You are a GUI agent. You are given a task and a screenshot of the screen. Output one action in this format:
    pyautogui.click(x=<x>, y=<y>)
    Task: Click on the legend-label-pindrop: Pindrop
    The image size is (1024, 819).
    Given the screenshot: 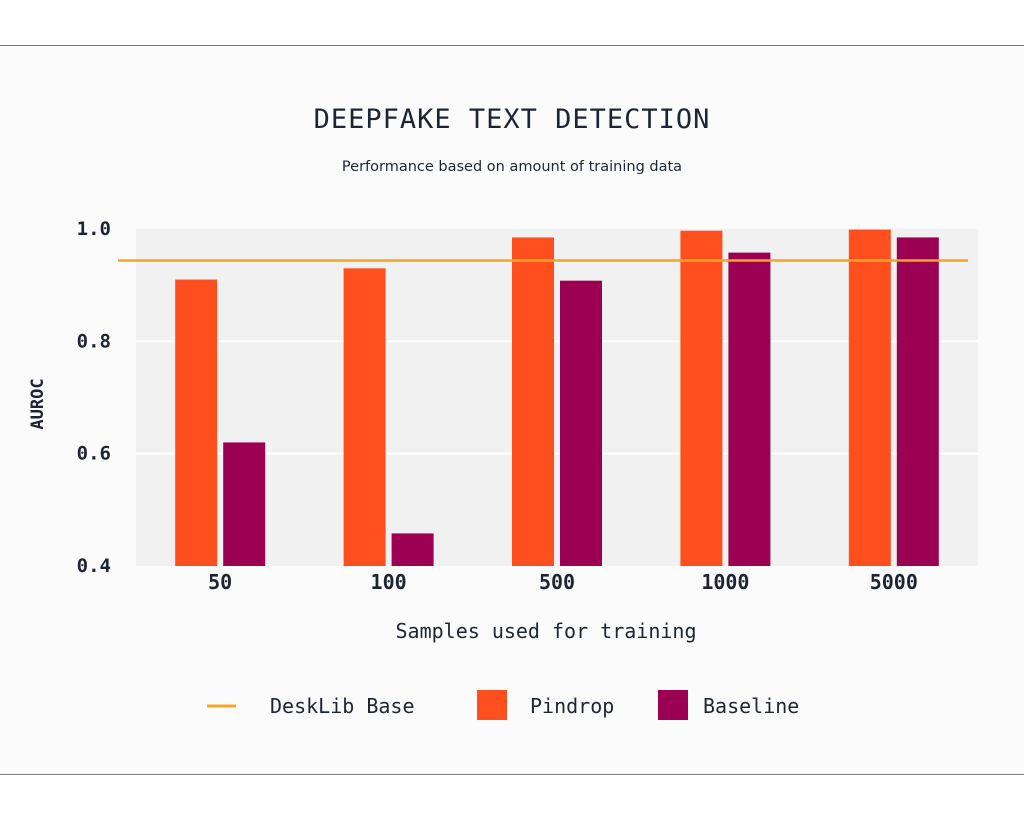 What is the action you would take?
    pyautogui.click(x=572, y=706)
    